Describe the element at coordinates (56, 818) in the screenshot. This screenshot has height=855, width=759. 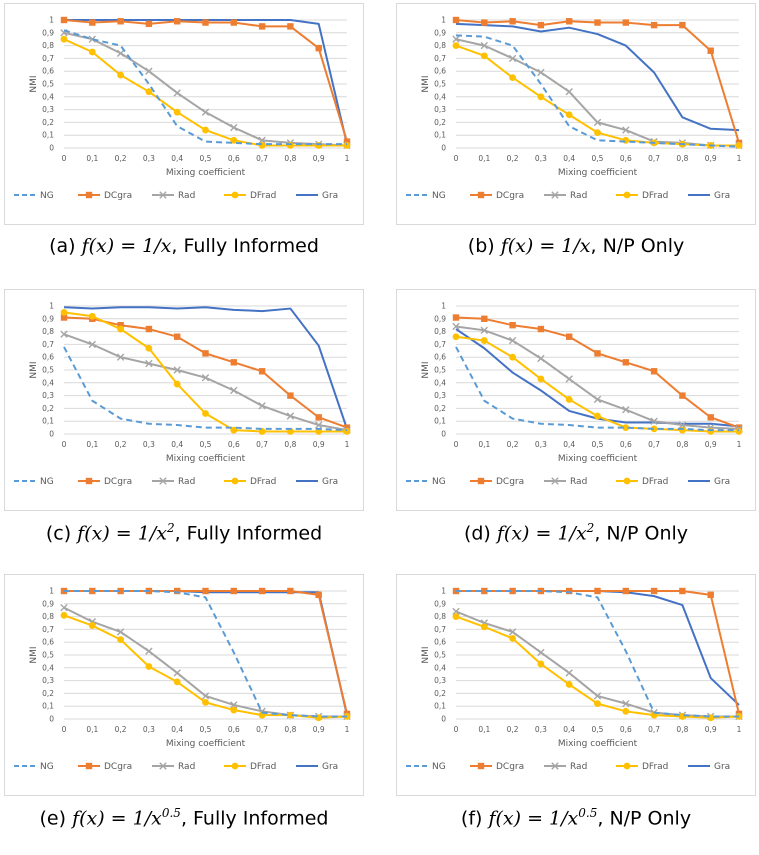
I see `caption-tag: (e)` at that location.